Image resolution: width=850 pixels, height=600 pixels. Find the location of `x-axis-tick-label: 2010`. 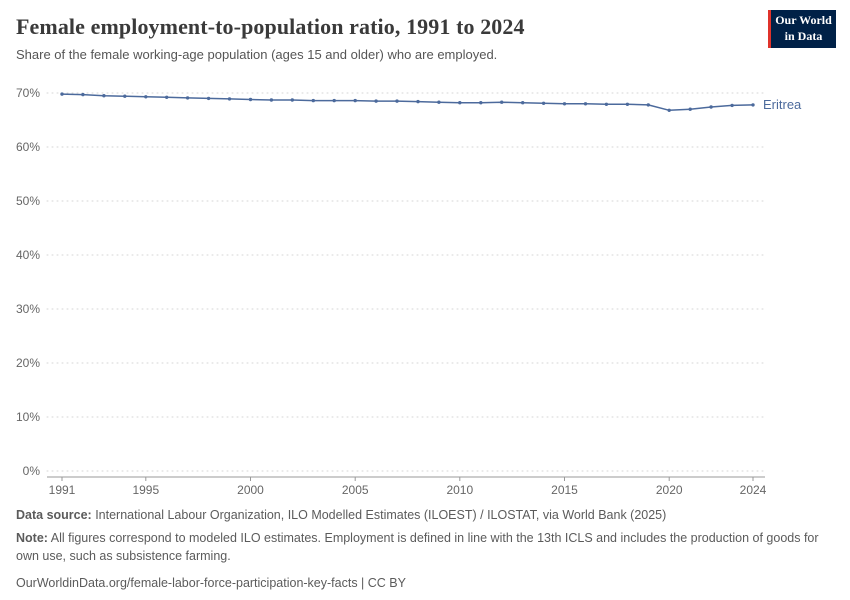

x-axis-tick-label: 2010 is located at coordinates (459, 490).